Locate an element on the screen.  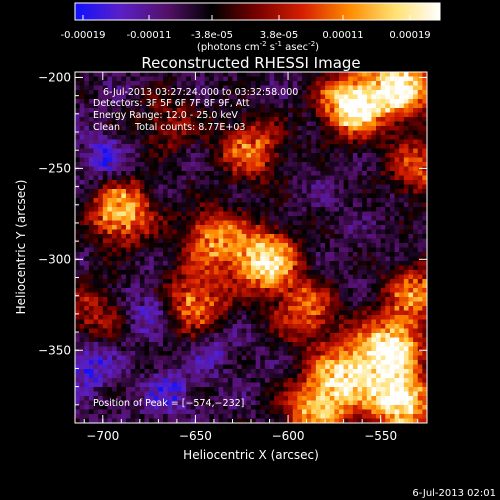
x-tick-label: −650 is located at coordinates (195, 436).